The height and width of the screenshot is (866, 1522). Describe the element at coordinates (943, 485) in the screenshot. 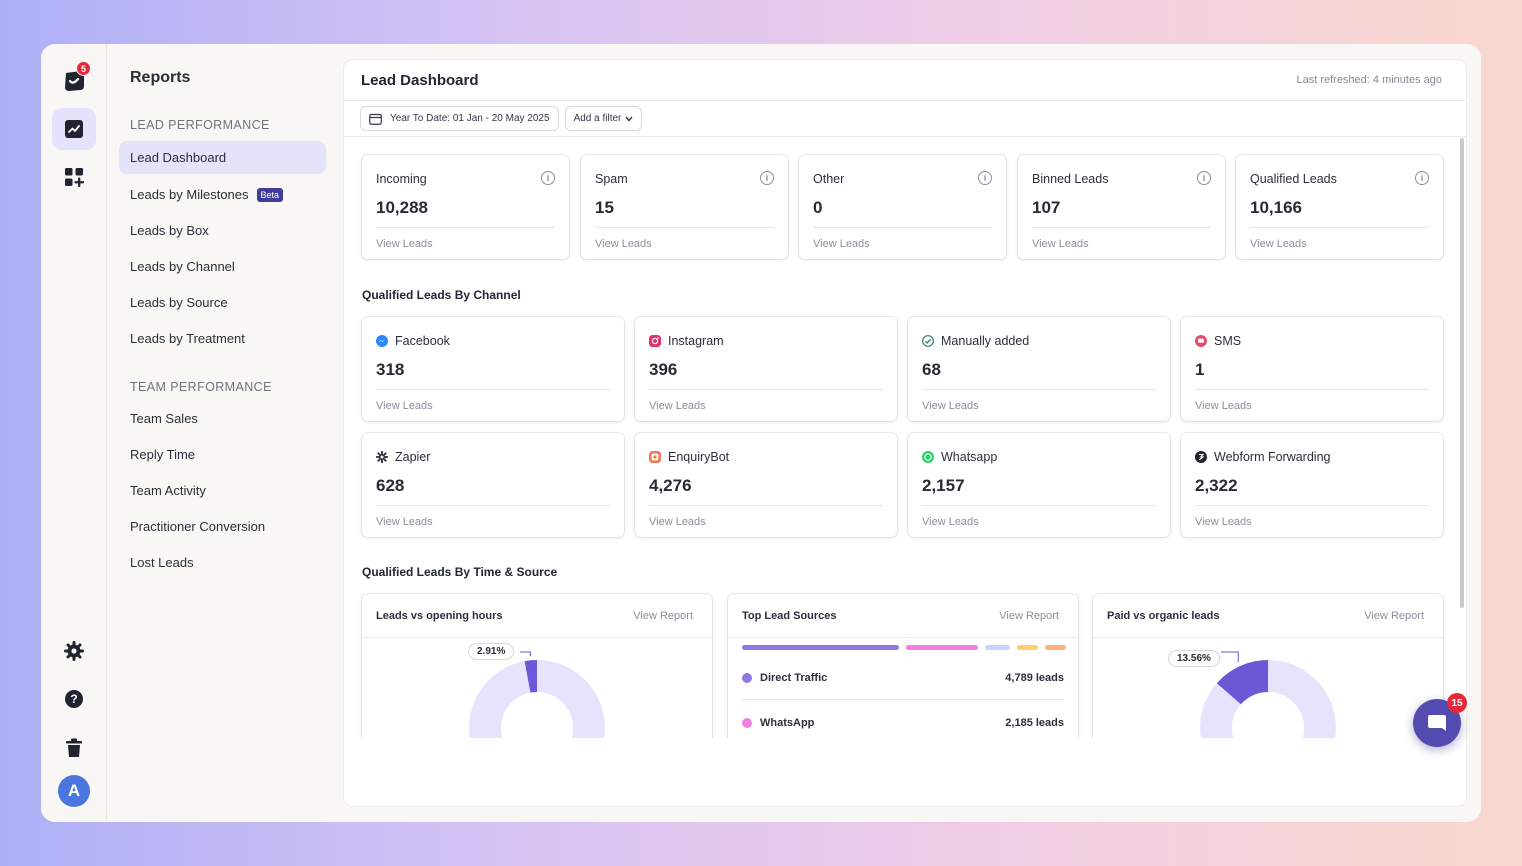

I see `card-value: 2,157` at that location.